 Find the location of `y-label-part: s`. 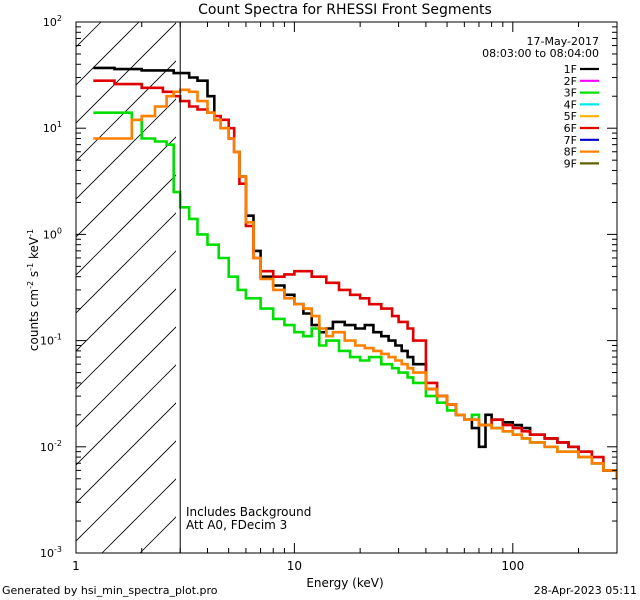

y-label-part: s is located at coordinates (34, 276).